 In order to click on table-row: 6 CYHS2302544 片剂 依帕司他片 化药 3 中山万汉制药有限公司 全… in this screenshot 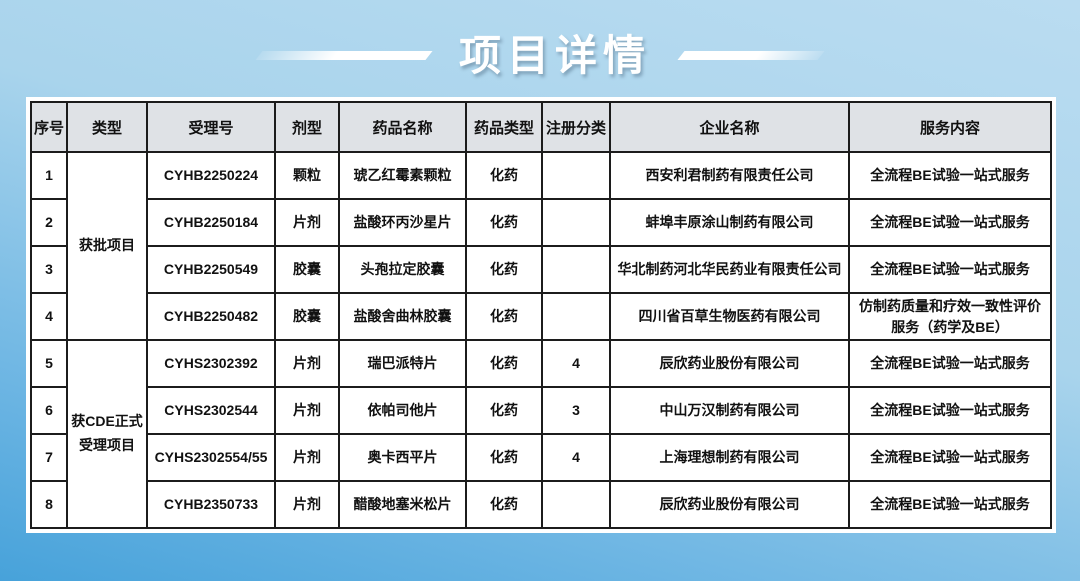, I will do `click(541, 410)`.